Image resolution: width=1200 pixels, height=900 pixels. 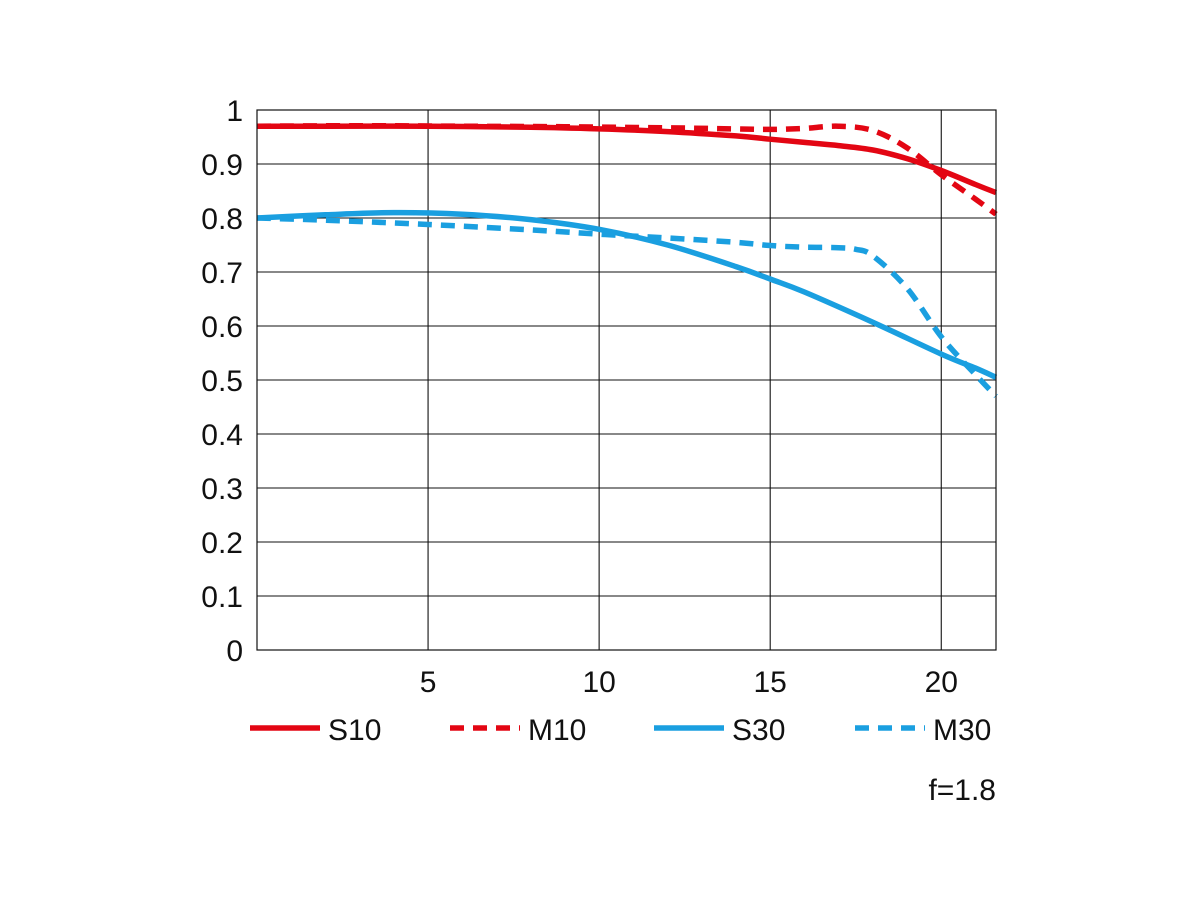 I want to click on y-tick-label: 1, so click(x=234, y=111).